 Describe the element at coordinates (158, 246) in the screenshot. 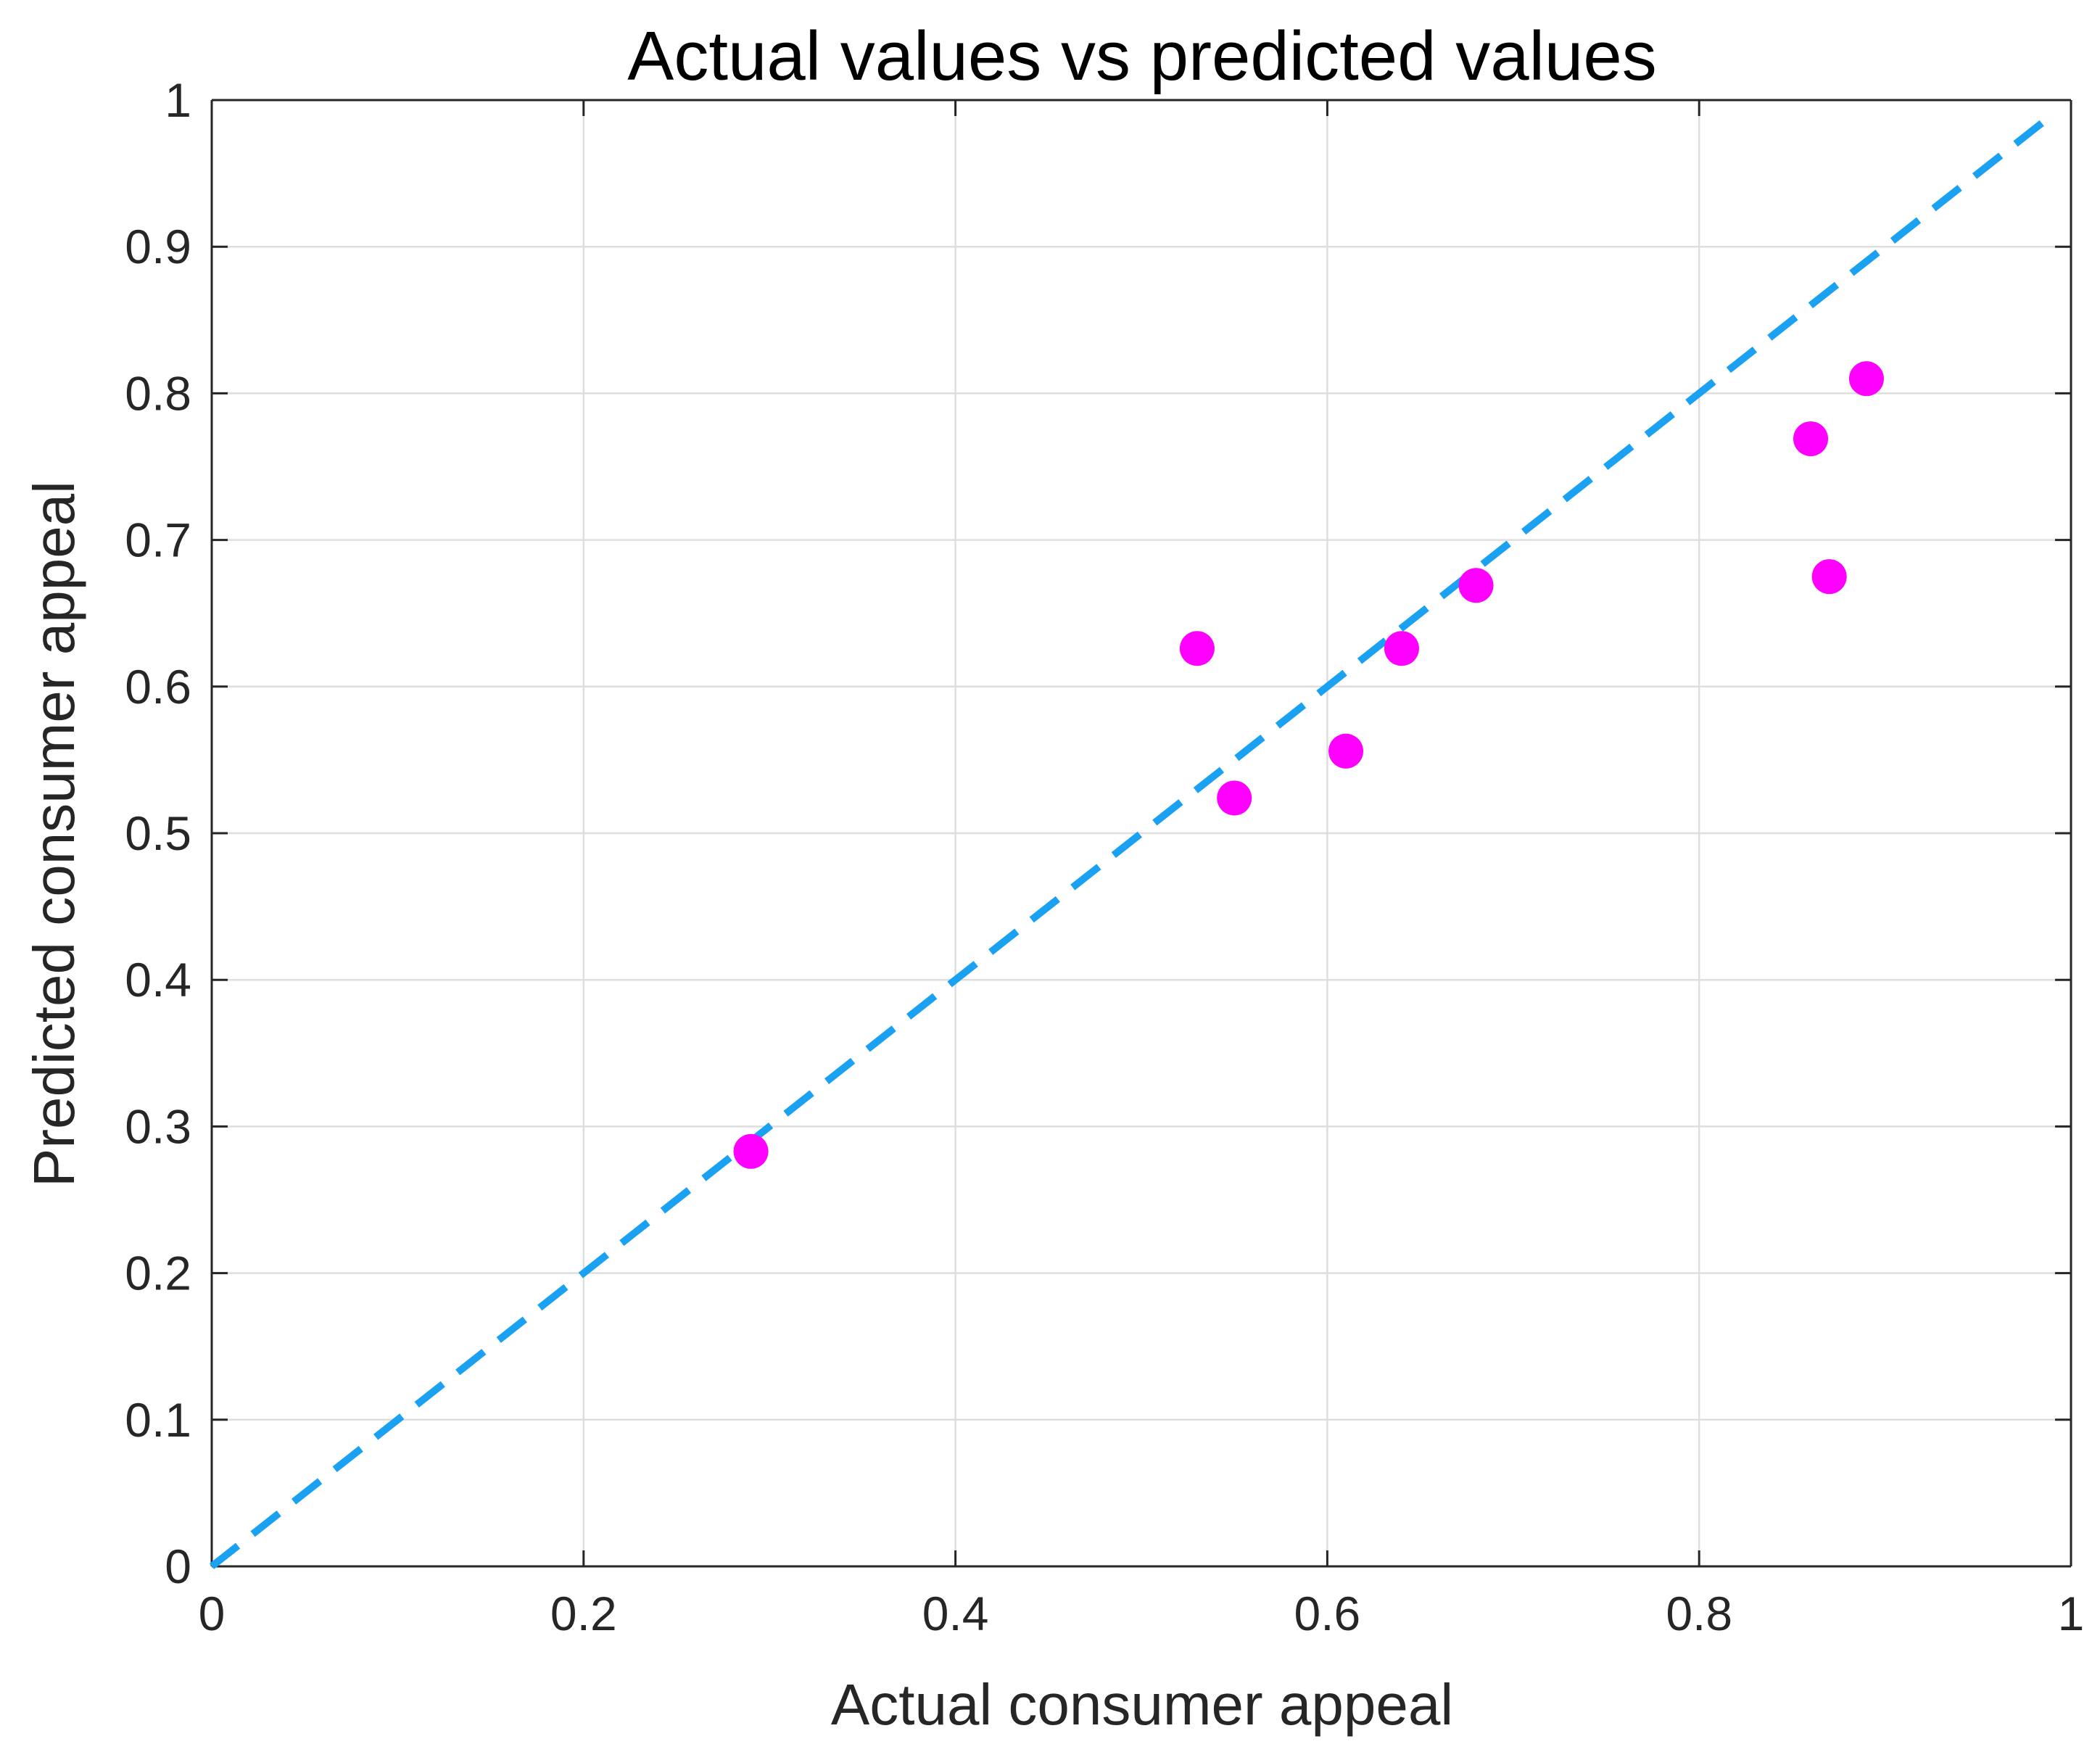

I see `y-tick-label: 0.9` at that location.